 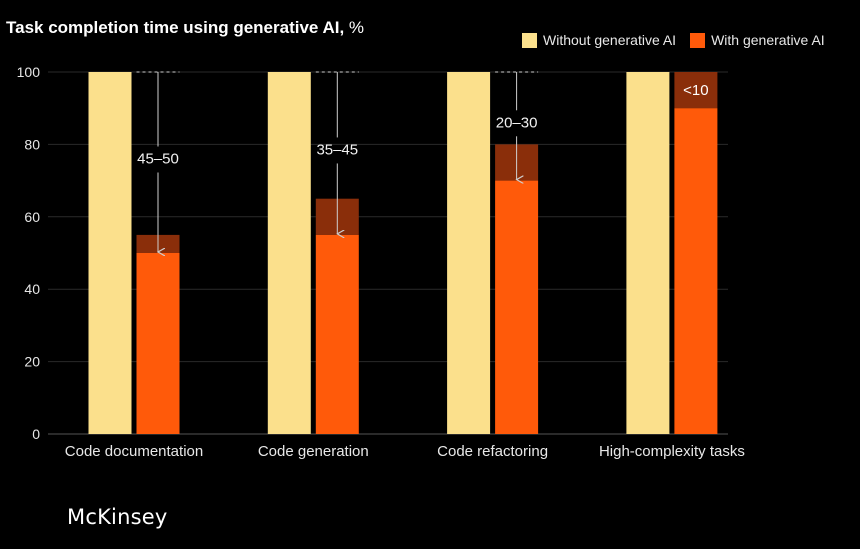 What do you see at coordinates (672, 451) in the screenshot?
I see `x-tick-label: High-complexity tasks` at bounding box center [672, 451].